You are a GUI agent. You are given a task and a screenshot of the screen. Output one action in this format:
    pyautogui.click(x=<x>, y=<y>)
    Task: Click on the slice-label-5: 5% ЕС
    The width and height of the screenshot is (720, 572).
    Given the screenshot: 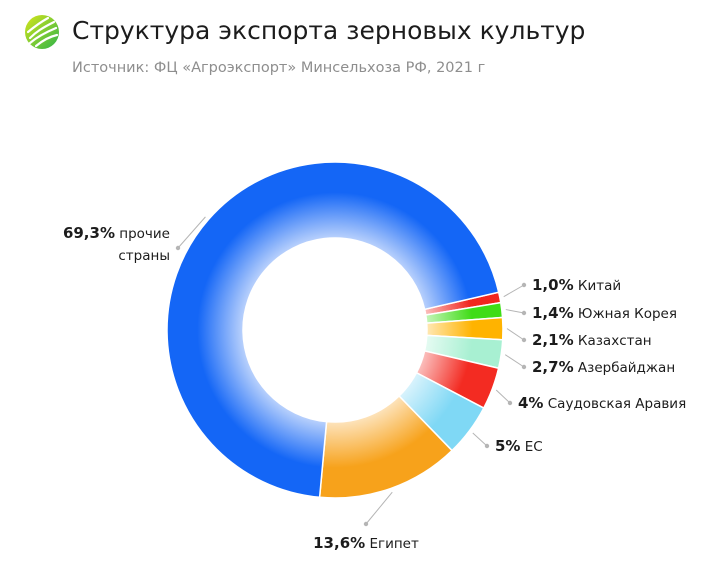 What is the action you would take?
    pyautogui.click(x=519, y=446)
    